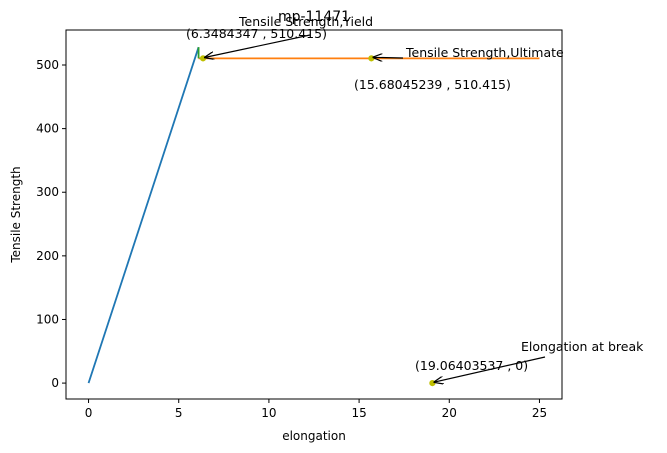 This screenshot has height=453, width=667. What do you see at coordinates (471, 365) in the screenshot?
I see `annotation-break-coords: (19.06403537 , 0)` at bounding box center [471, 365].